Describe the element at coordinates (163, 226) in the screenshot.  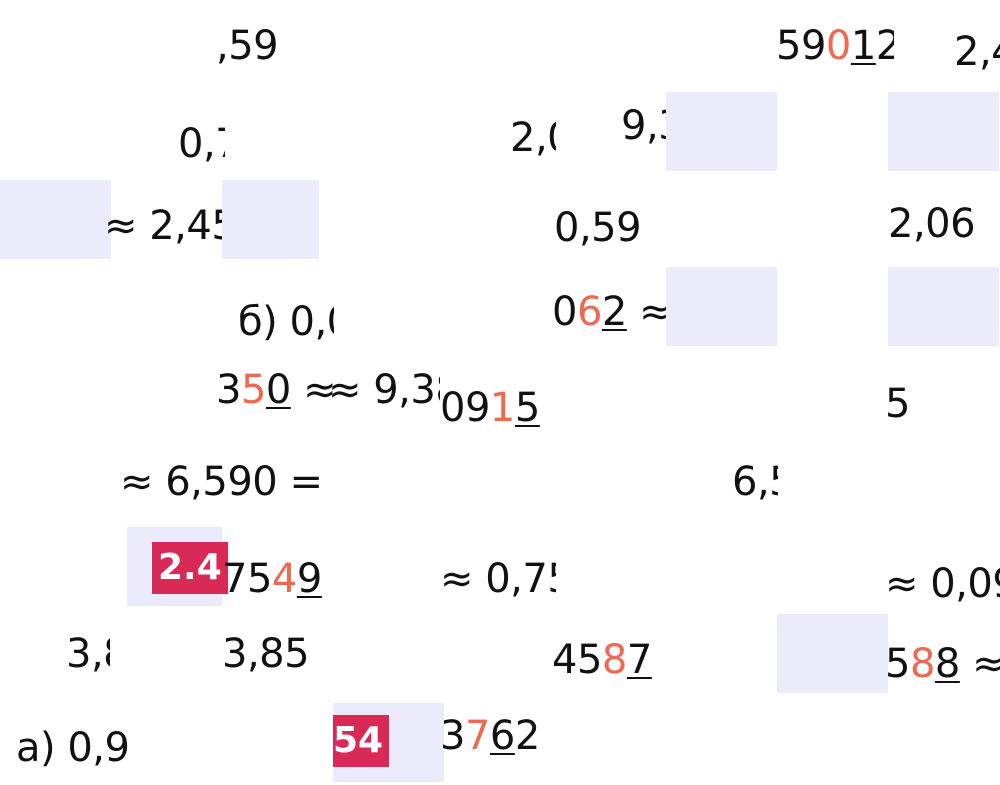
I see `expression-fragment: ≈ 2,45` at that location.